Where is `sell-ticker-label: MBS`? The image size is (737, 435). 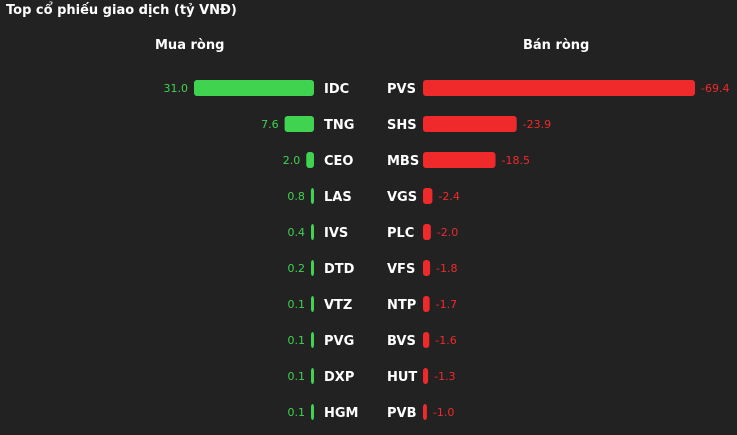
sell-ticker-label: MBS is located at coordinates (403, 161).